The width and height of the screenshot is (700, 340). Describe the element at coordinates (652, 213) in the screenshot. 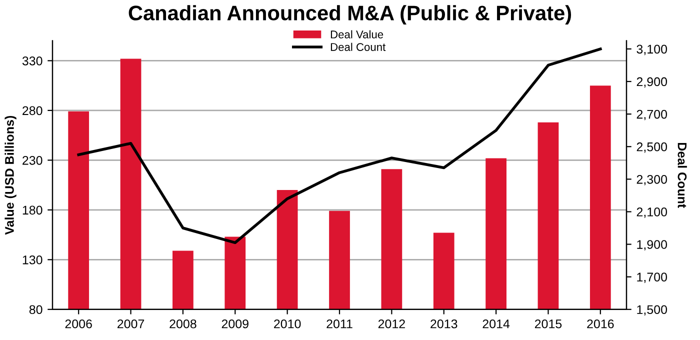

I see `y2-tick-label: 2,100` at that location.